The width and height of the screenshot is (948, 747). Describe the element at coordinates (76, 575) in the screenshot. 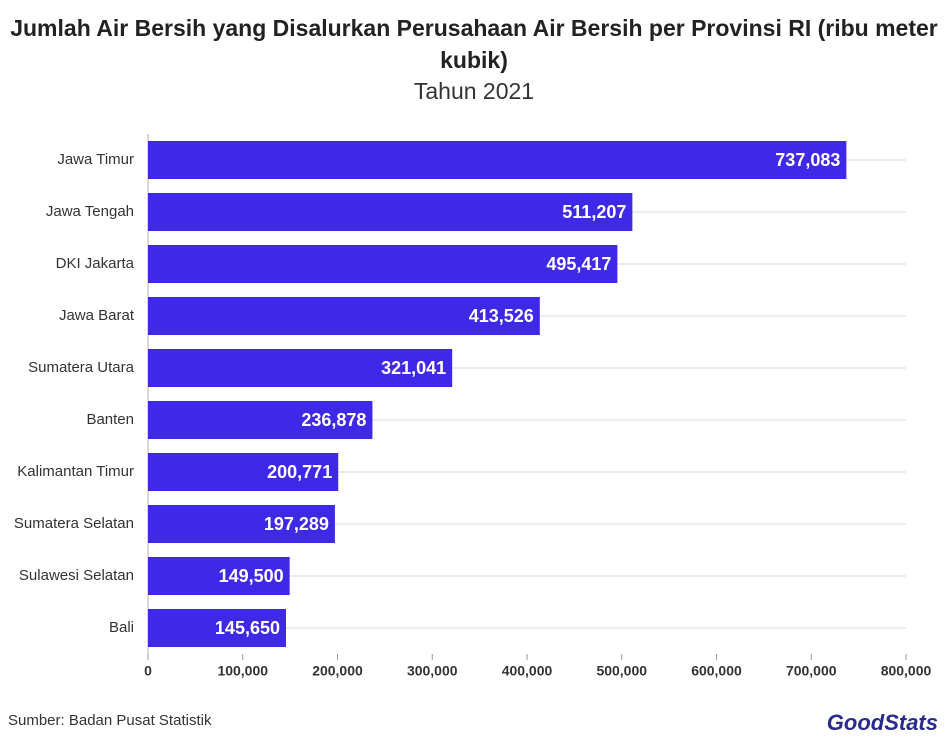

I see `y-tick-label: Sulawesi Selatan` at that location.